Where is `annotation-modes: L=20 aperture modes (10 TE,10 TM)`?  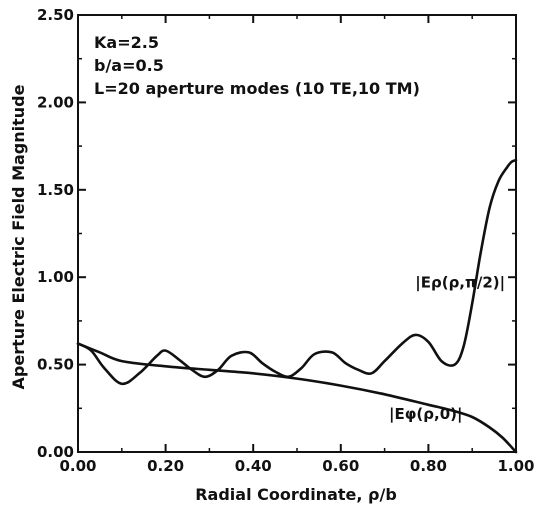
annotation-modes: L=20 aperture modes (10 TE,10 TM) is located at coordinates (257, 88).